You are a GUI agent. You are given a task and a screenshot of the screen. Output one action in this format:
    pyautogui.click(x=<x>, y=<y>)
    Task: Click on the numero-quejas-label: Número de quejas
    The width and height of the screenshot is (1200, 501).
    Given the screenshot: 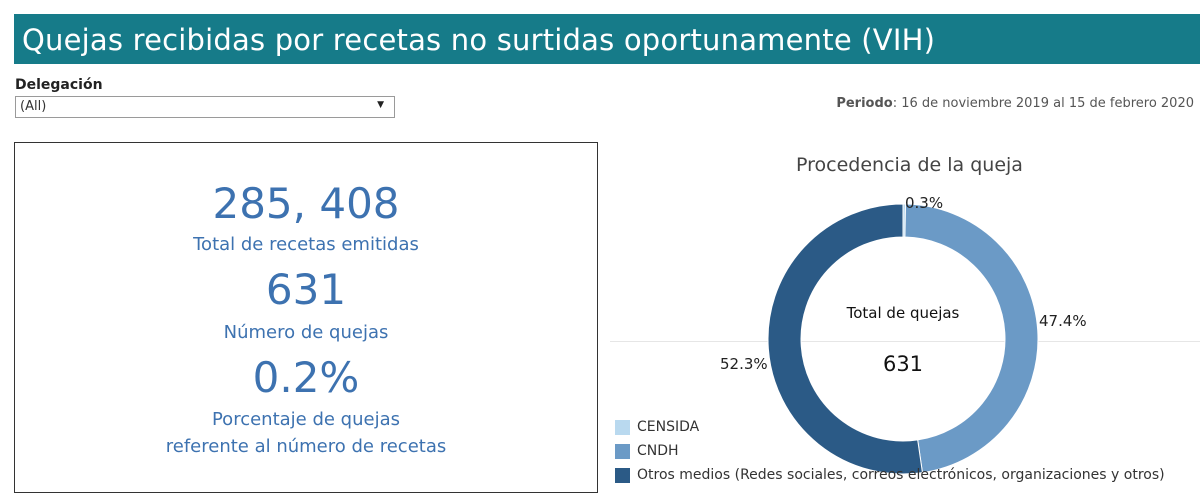 What is the action you would take?
    pyautogui.click(x=306, y=332)
    